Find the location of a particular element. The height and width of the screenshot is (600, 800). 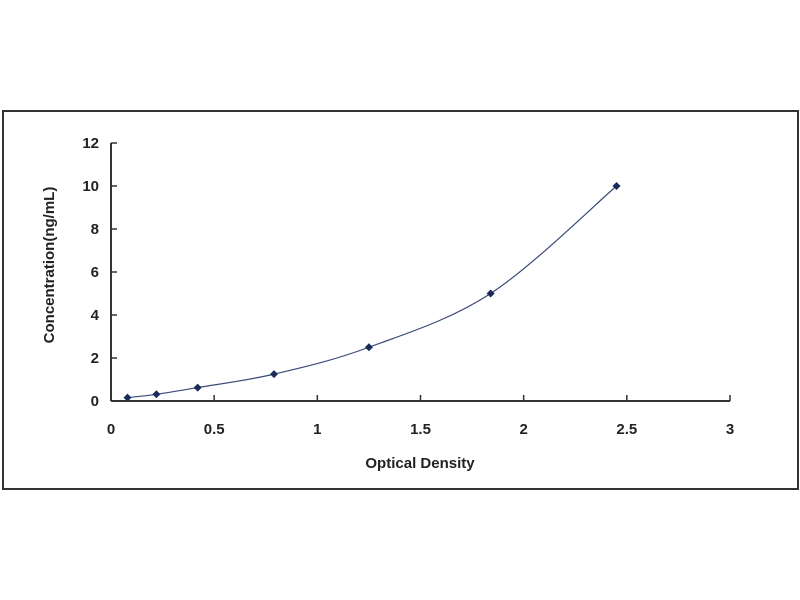

y-tick-label: 10 is located at coordinates (90, 186).